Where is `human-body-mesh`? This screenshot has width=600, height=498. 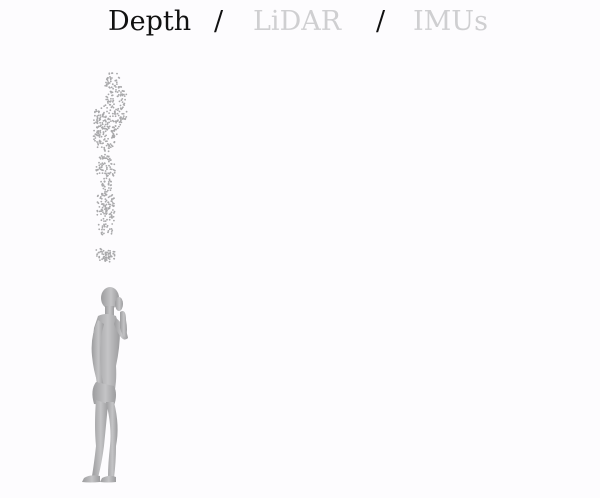 human-body-mesh is located at coordinates (105, 385).